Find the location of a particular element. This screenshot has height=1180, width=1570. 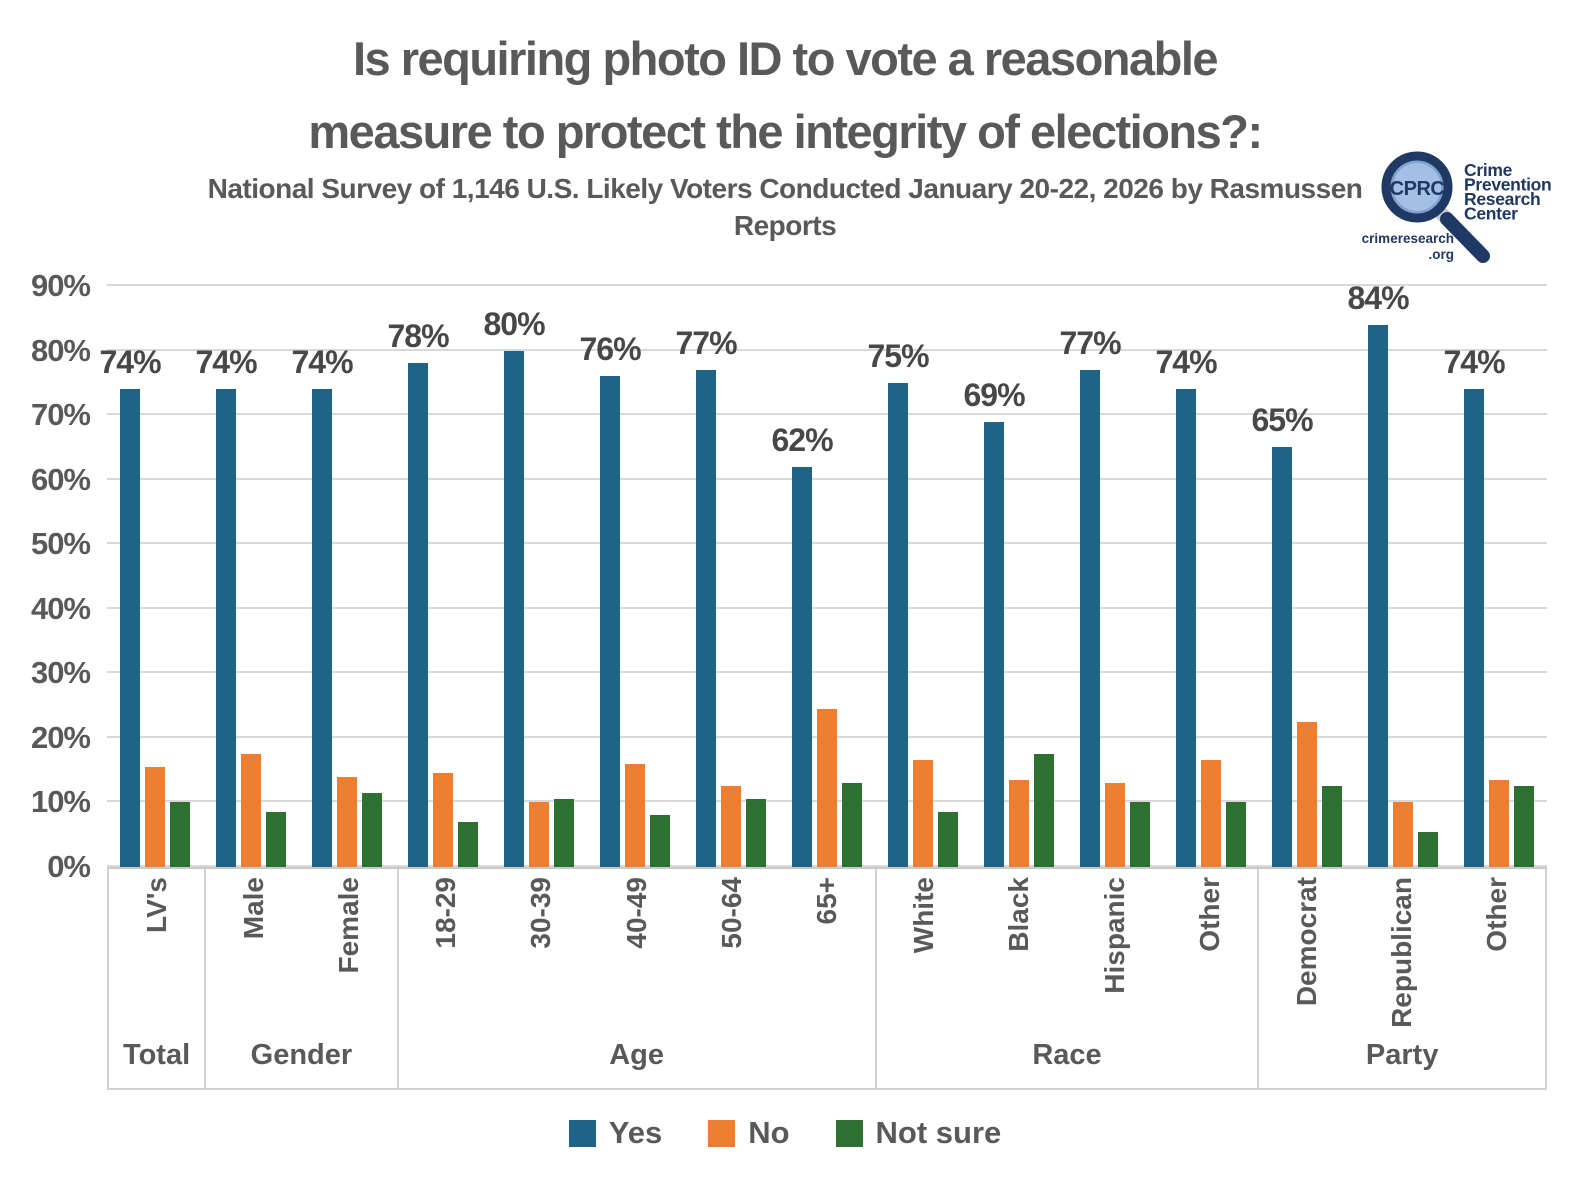

category-label: 40-49 is located at coordinates (636, 913).